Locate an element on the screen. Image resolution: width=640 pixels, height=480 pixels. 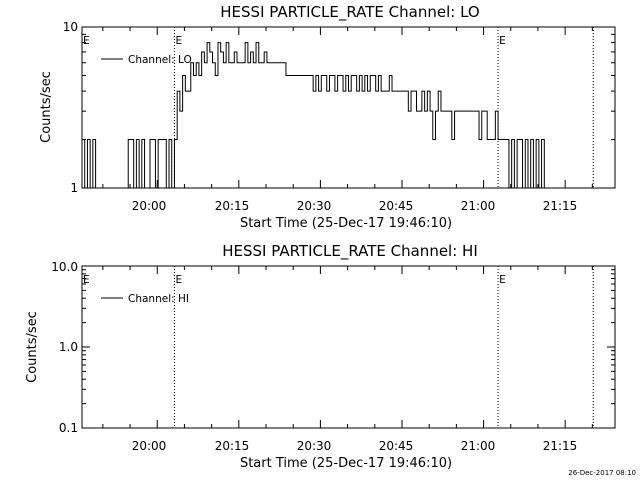
panel-hi-legend: Channel: HI is located at coordinates (145, 299).